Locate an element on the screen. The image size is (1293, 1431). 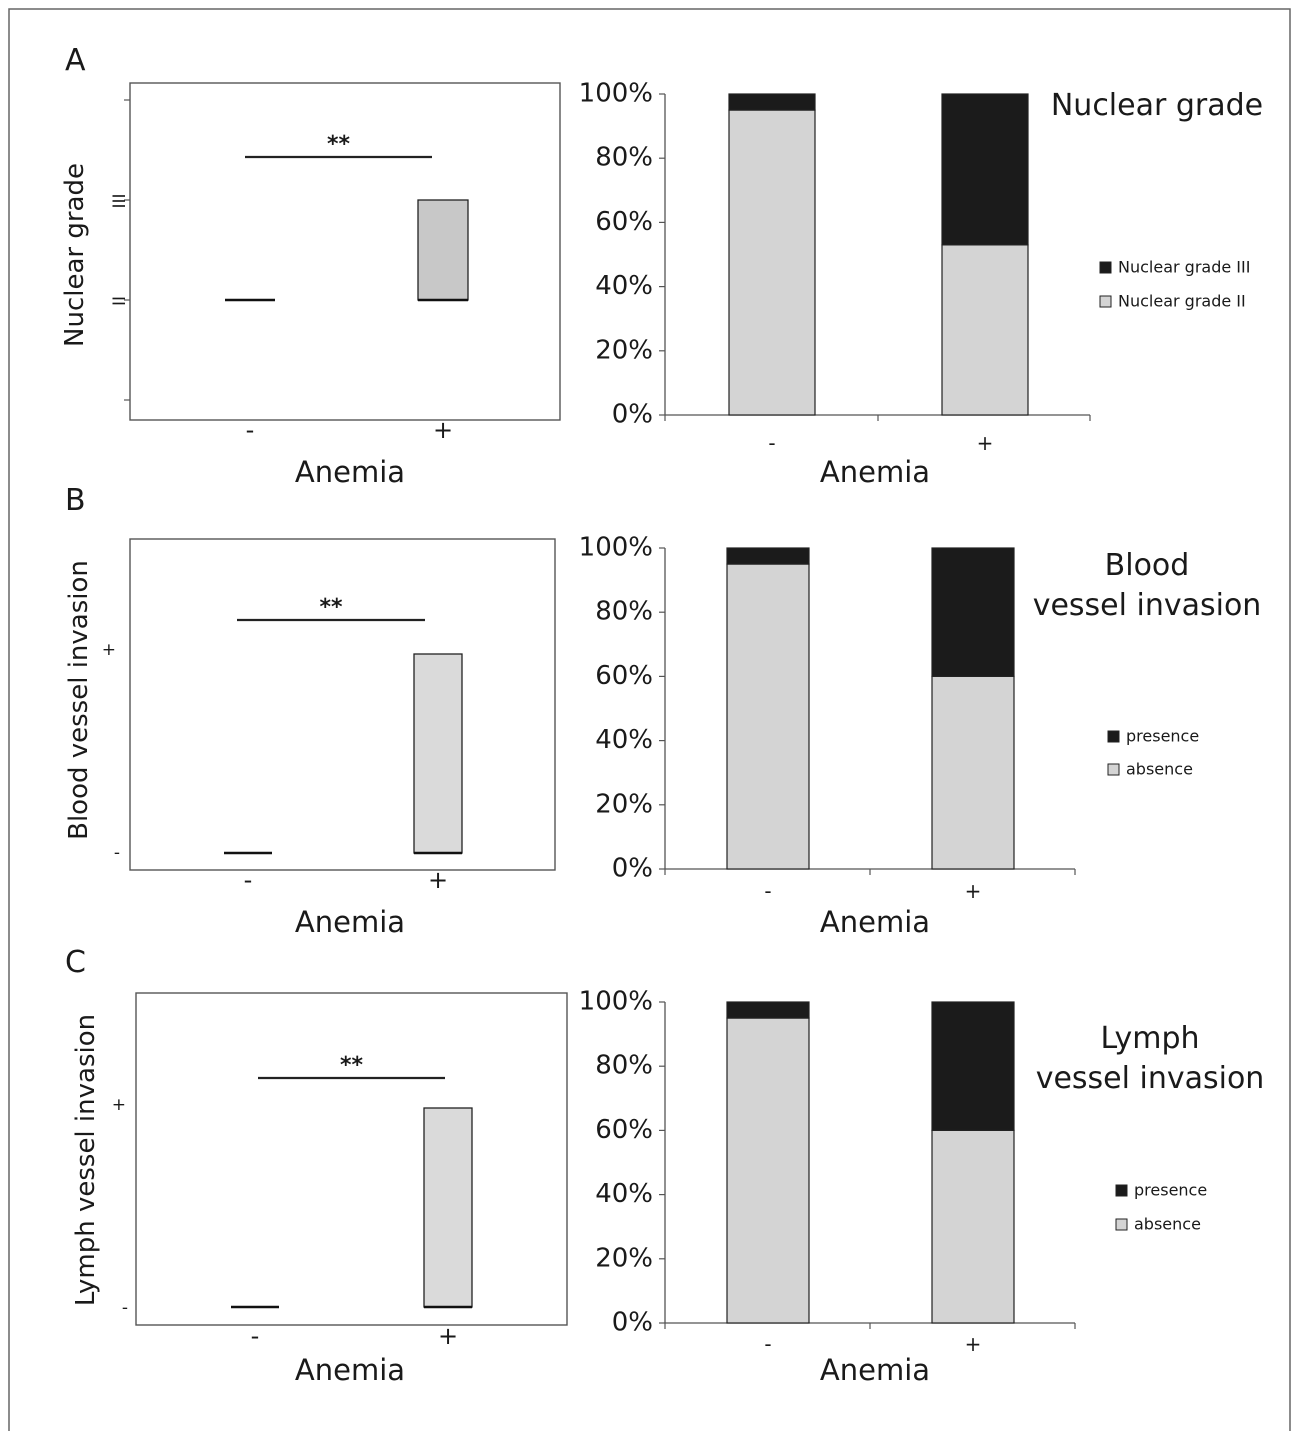
y-axis-title: Nuclear grade is located at coordinates (75, 255).